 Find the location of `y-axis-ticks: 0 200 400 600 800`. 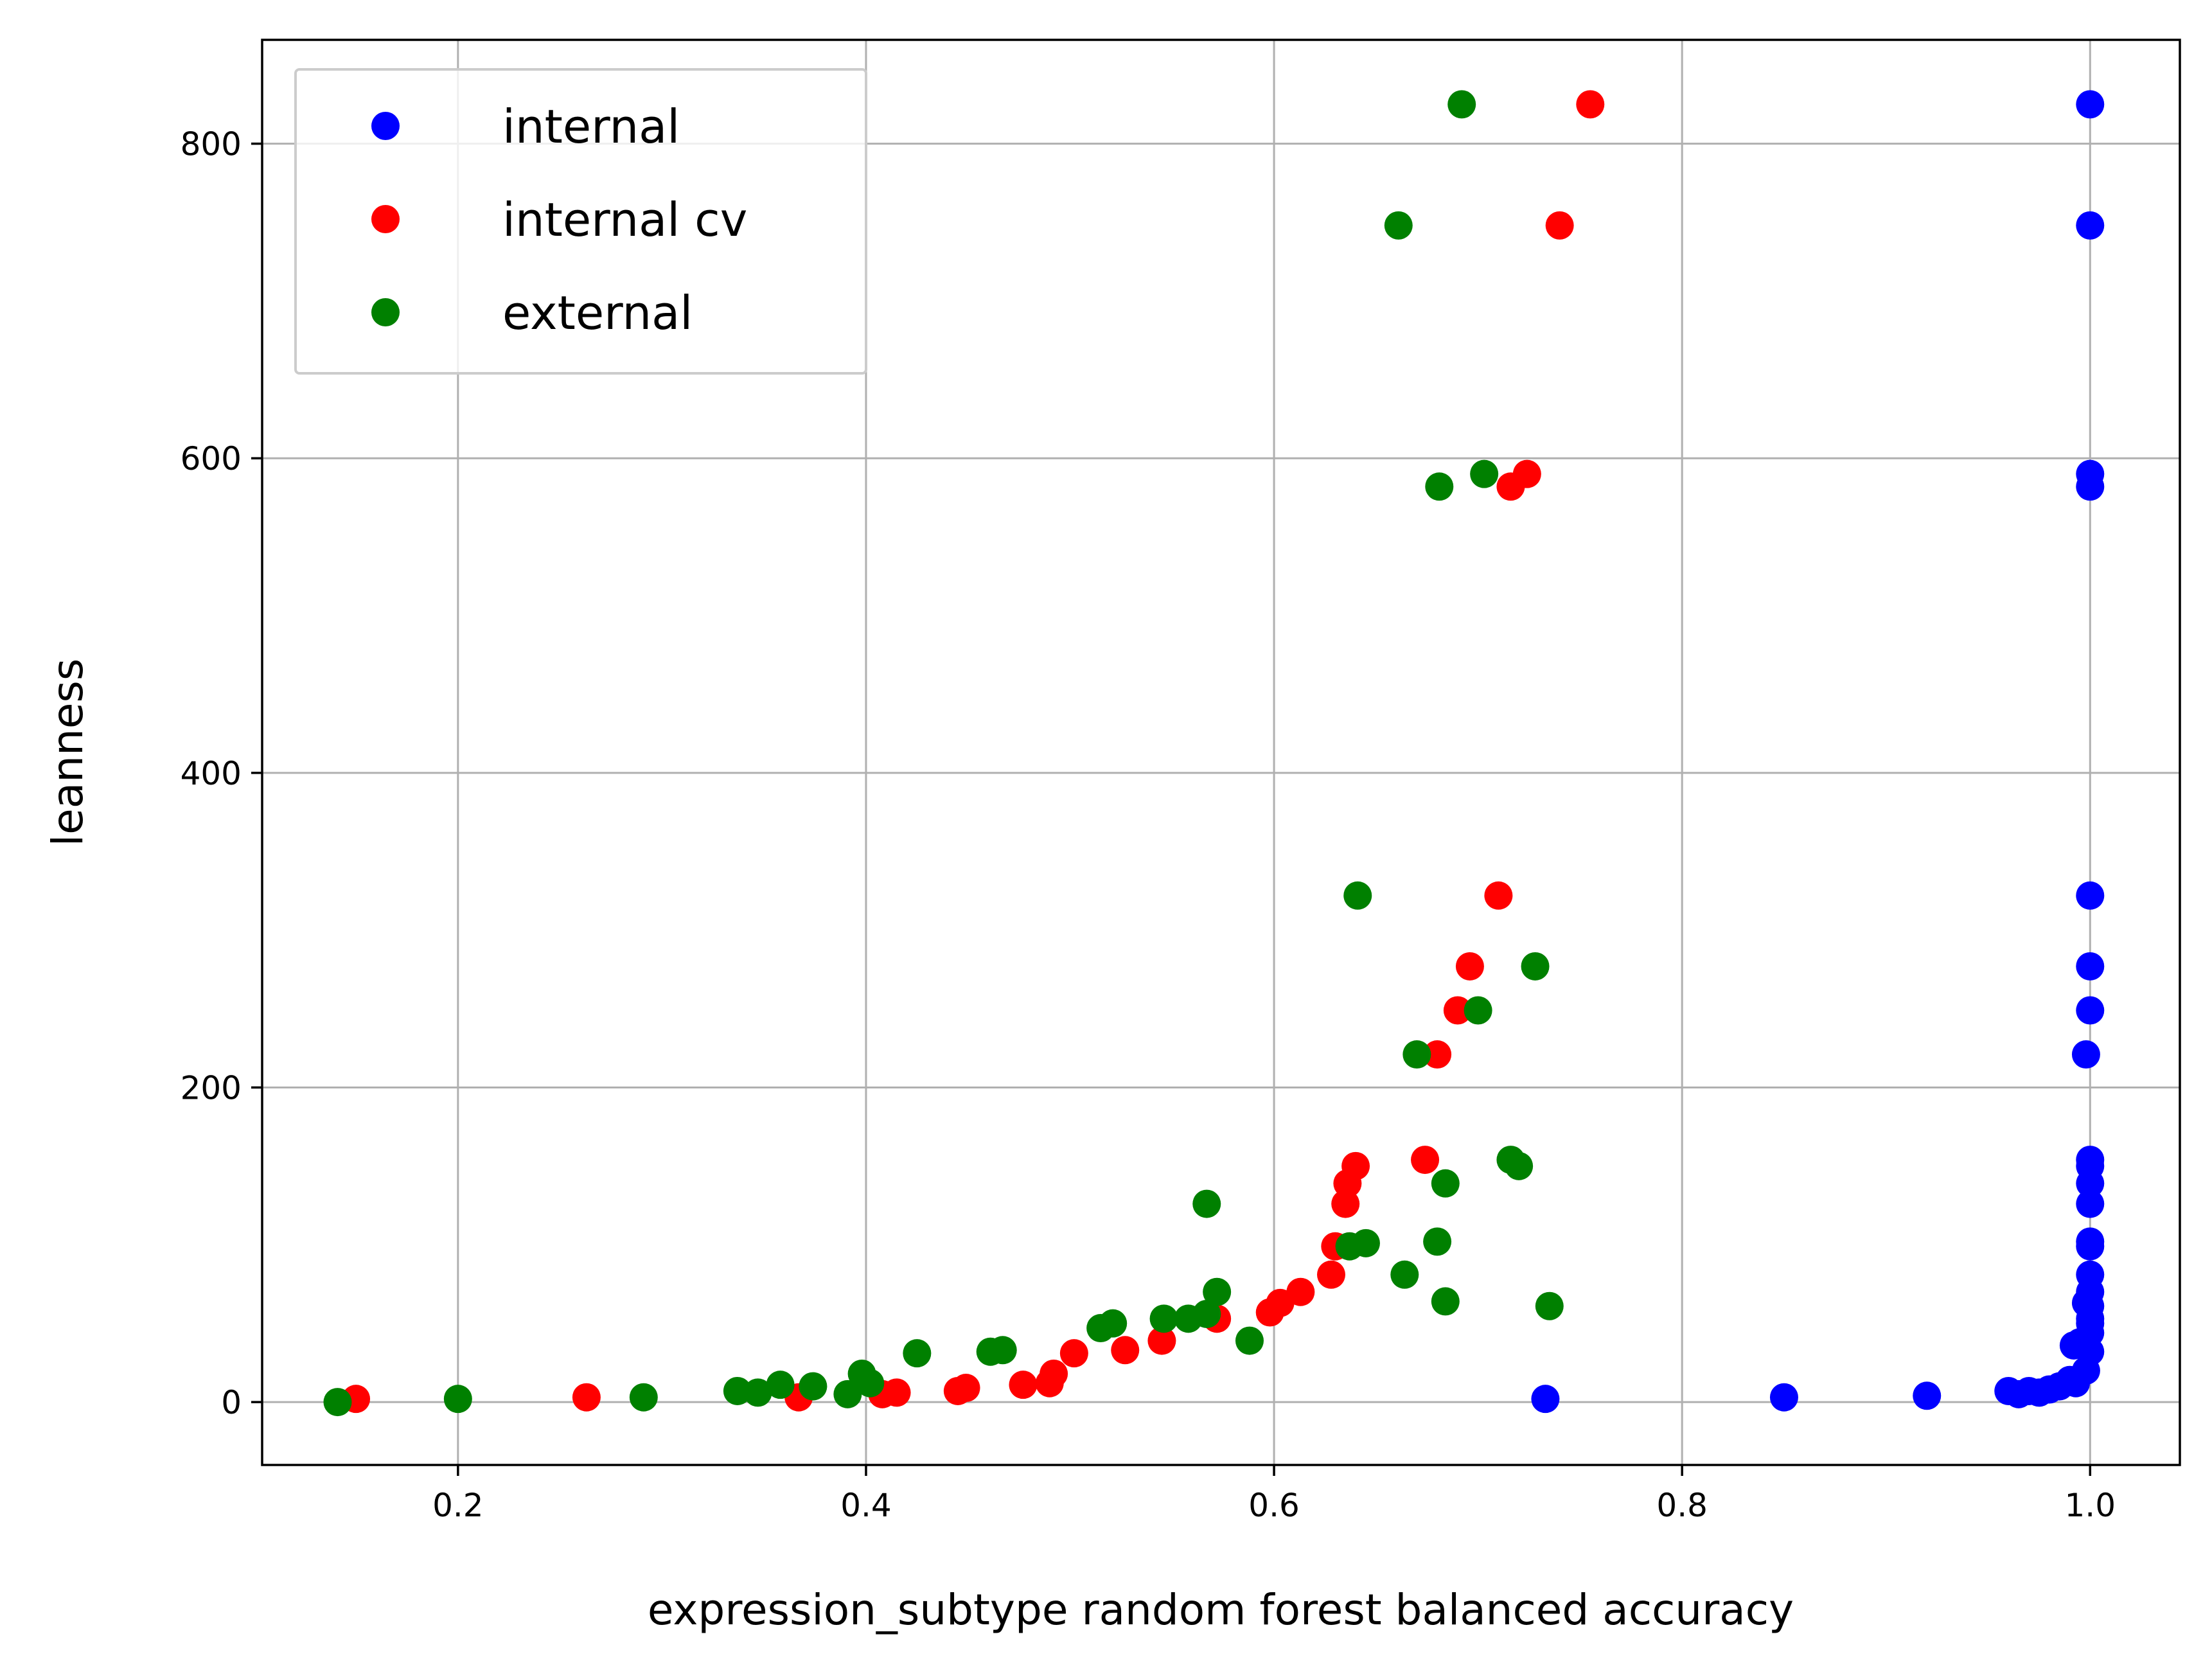

y-axis-ticks: 0 200 400 600 800 is located at coordinates (221, 773).